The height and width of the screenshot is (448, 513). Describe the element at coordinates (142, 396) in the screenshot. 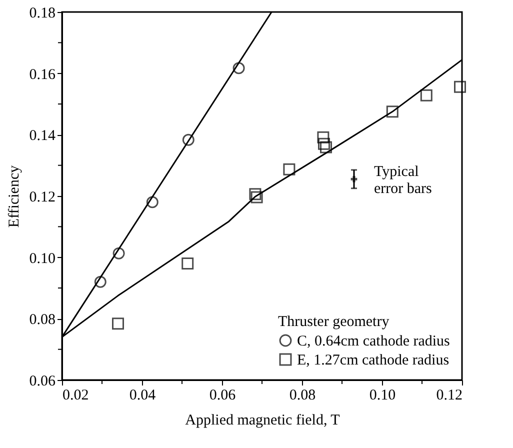

I see `x-tick-label: 0.04` at that location.